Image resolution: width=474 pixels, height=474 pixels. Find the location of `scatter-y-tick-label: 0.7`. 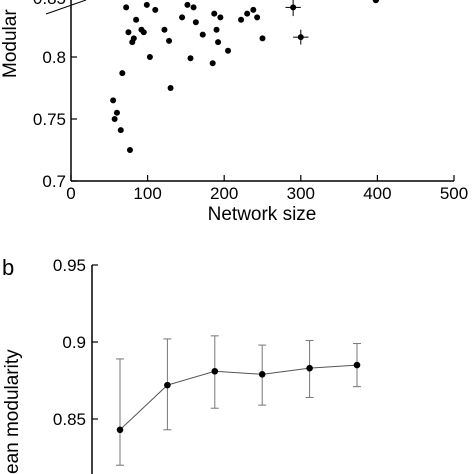

scatter-y-tick-label: 0.7 is located at coordinates (54, 181).